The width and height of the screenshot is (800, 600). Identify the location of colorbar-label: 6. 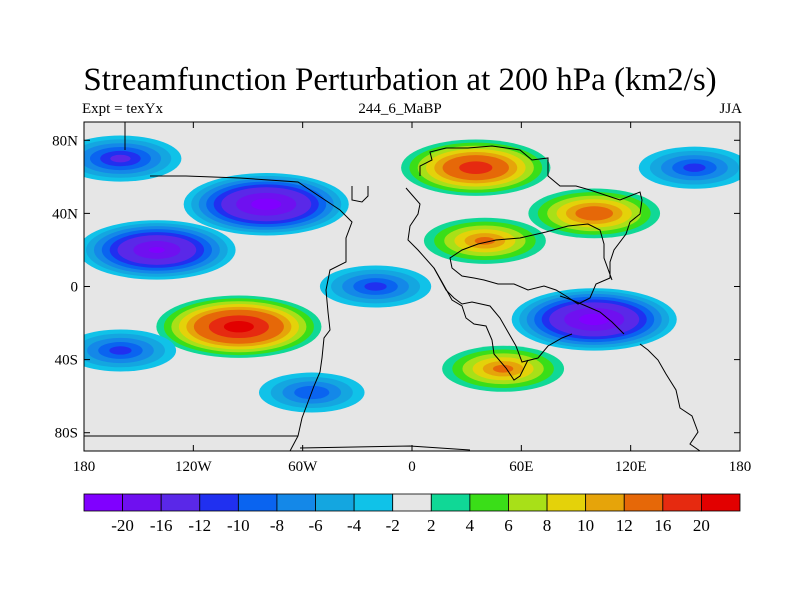
(508, 525).